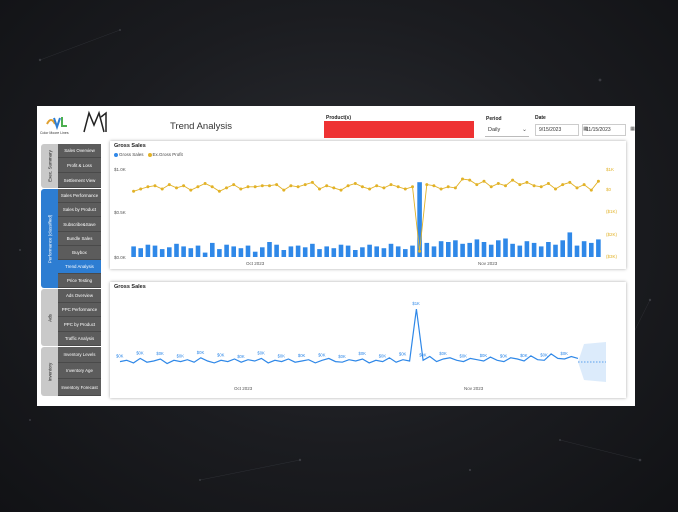 This screenshot has height=512, width=678. What do you see at coordinates (608, 130) in the screenshot?
I see `date-end-input: 11/15/2023 ▦` at bounding box center [608, 130].